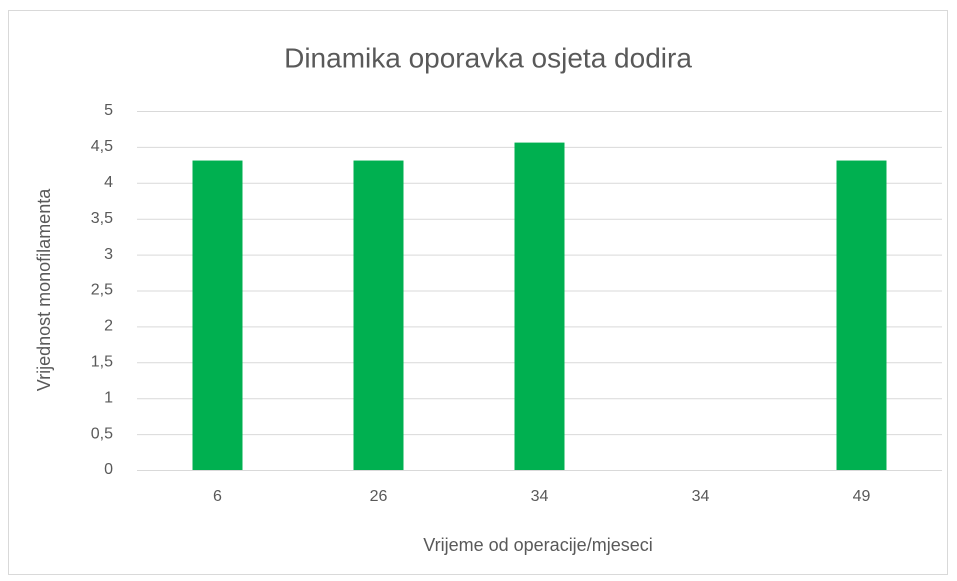 This screenshot has height=581, width=957. Describe the element at coordinates (537, 545) in the screenshot. I see `x-axis-label: Vrijeme od operacije/mjeseci` at that location.